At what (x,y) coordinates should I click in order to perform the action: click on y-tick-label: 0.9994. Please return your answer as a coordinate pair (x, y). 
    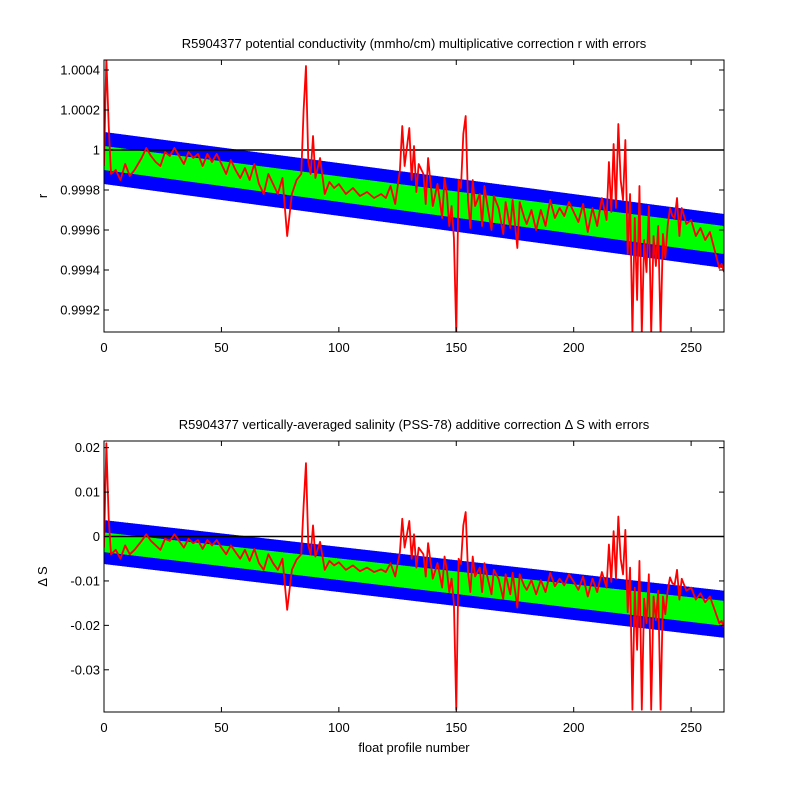
    Looking at the image, I should click on (80, 270).